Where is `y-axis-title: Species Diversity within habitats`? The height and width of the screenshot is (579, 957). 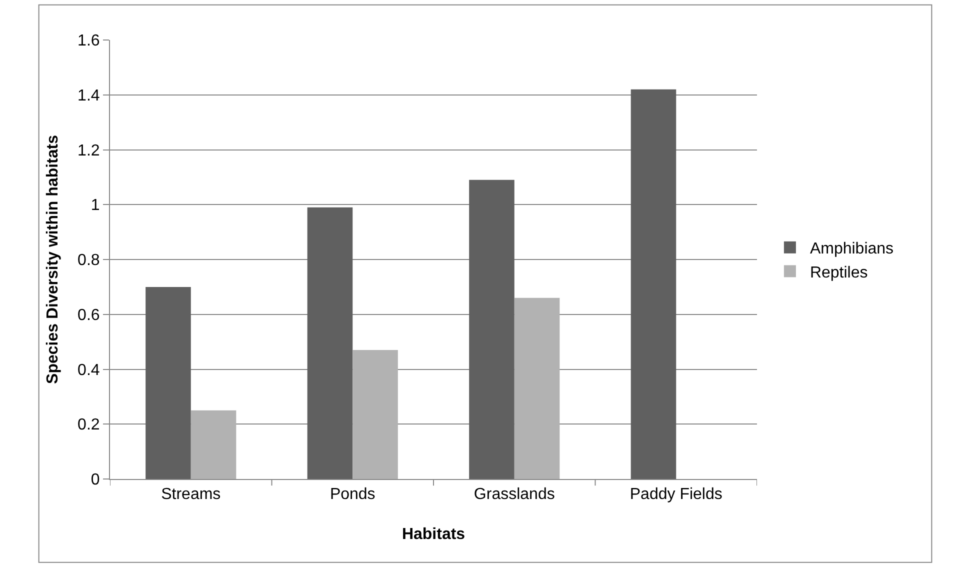 y-axis-title: Species Diversity within habitats is located at coordinates (53, 259).